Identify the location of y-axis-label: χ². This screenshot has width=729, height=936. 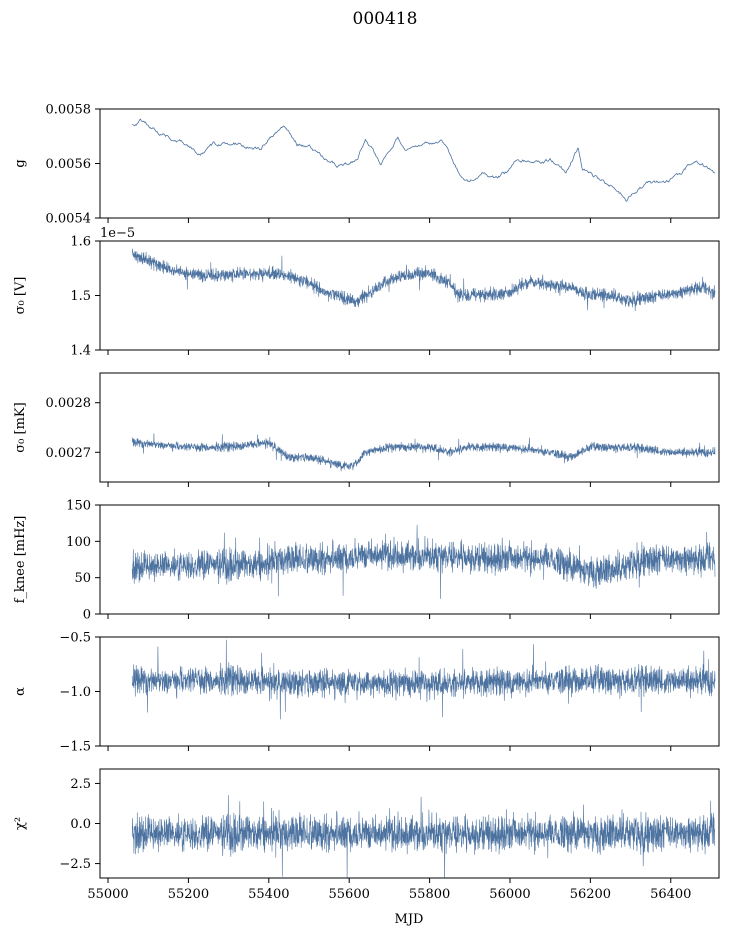
(20, 823).